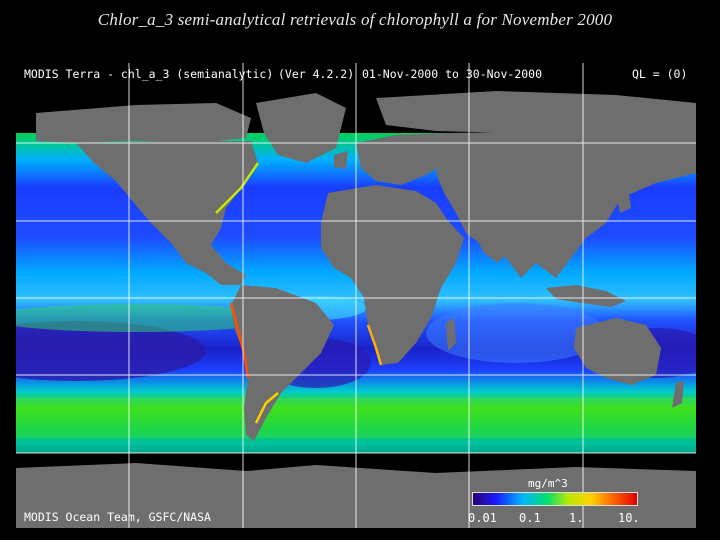 The image size is (720, 540). Describe the element at coordinates (617, 351) in the screenshot. I see `australia` at that location.